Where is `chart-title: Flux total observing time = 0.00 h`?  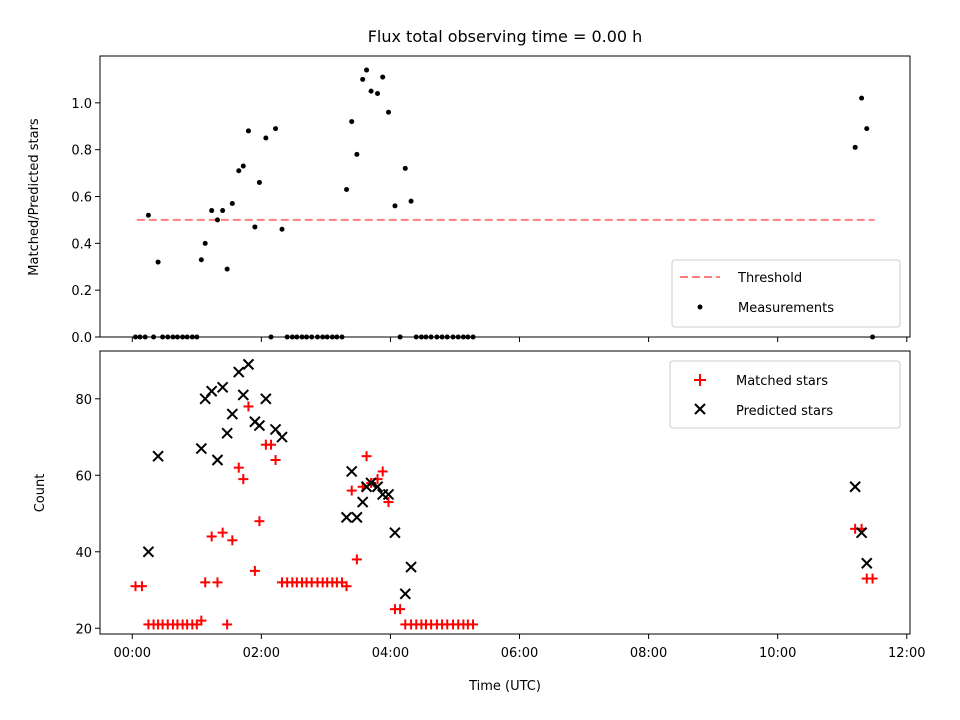 chart-title: Flux total observing time = 0.00 h is located at coordinates (505, 36).